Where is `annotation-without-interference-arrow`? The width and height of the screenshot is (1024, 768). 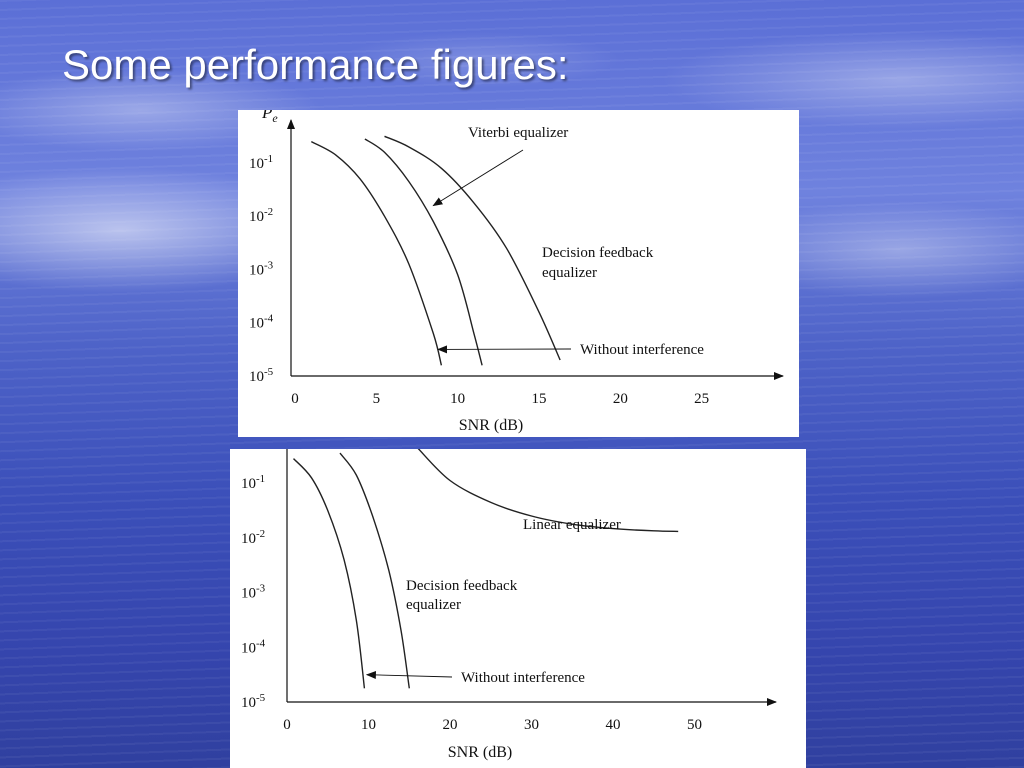
annotation-without-interference-arrow is located at coordinates (409, 674).